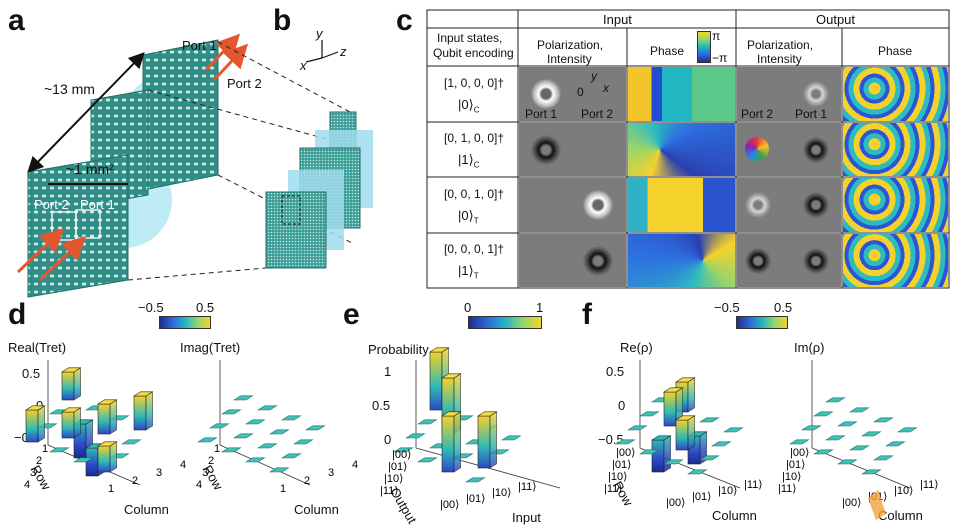 The height and width of the screenshot is (532, 960). Describe the element at coordinates (685, 433) in the screenshot. I see `f-real-bar` at that location.